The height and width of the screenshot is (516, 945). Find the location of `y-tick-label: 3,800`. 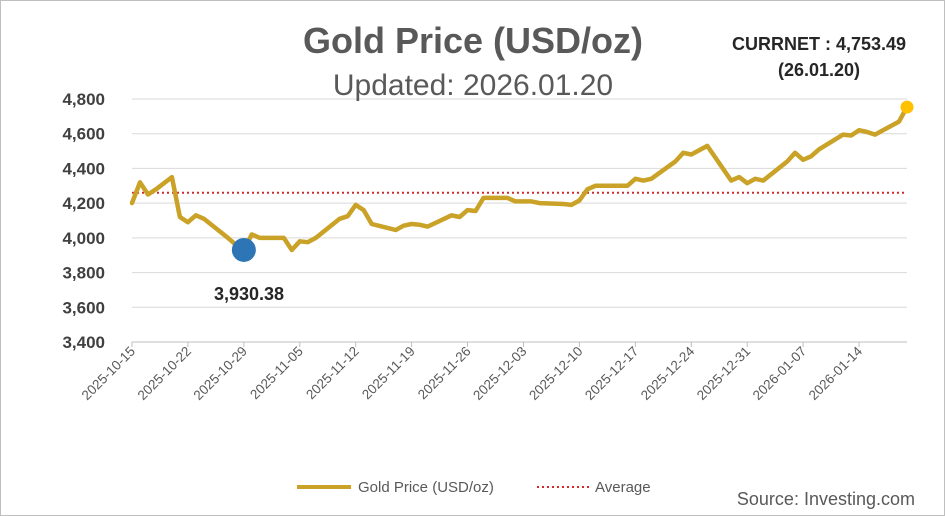

y-tick-label: 3,800 is located at coordinates (83, 273).